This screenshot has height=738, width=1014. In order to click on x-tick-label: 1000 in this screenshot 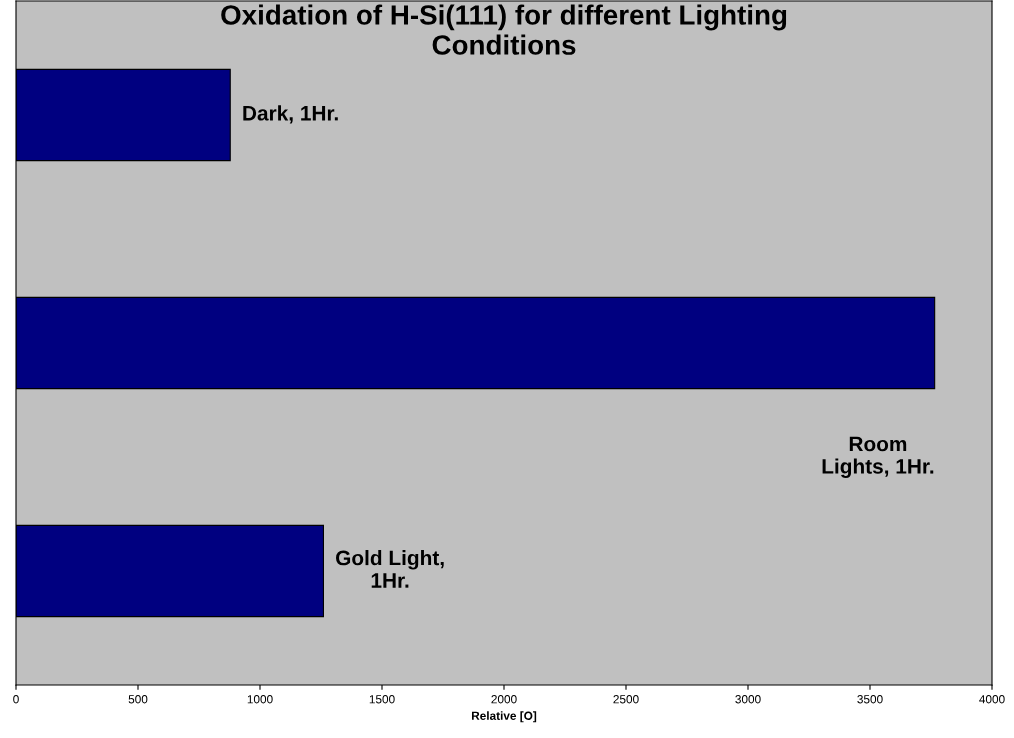, I will do `click(260, 699)`.